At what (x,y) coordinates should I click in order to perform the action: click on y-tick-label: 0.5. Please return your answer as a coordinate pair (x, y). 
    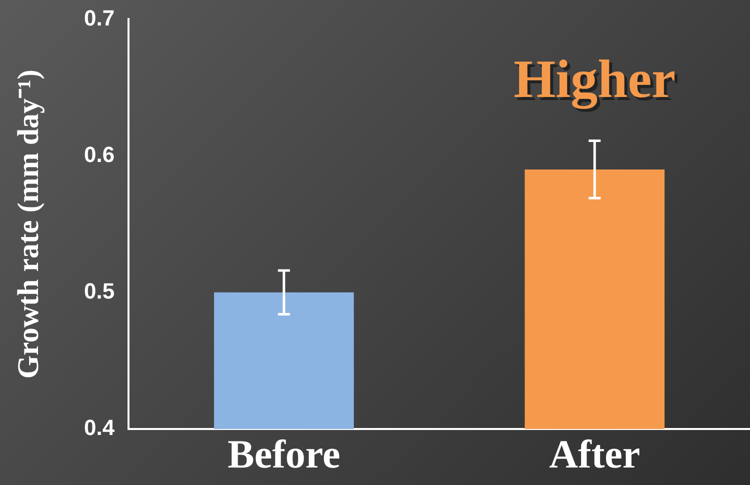
    Looking at the image, I should click on (99, 291).